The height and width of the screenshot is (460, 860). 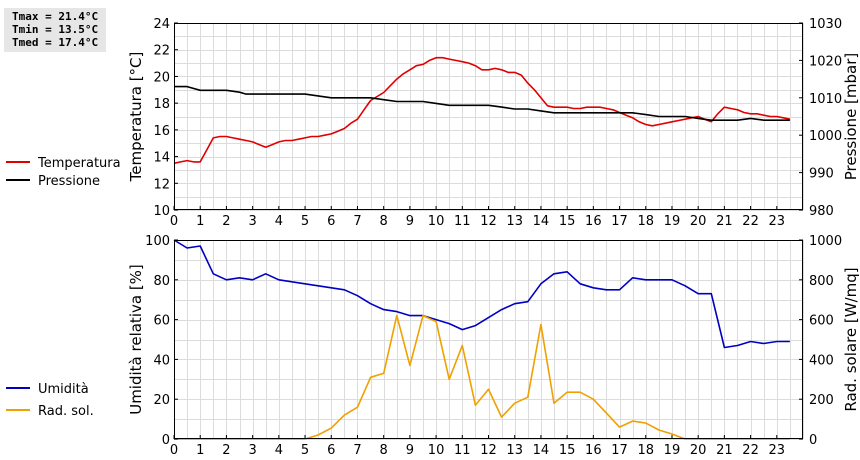 What do you see at coordinates (161, 104) in the screenshot?
I see `y-tick-label: 18` at bounding box center [161, 104].